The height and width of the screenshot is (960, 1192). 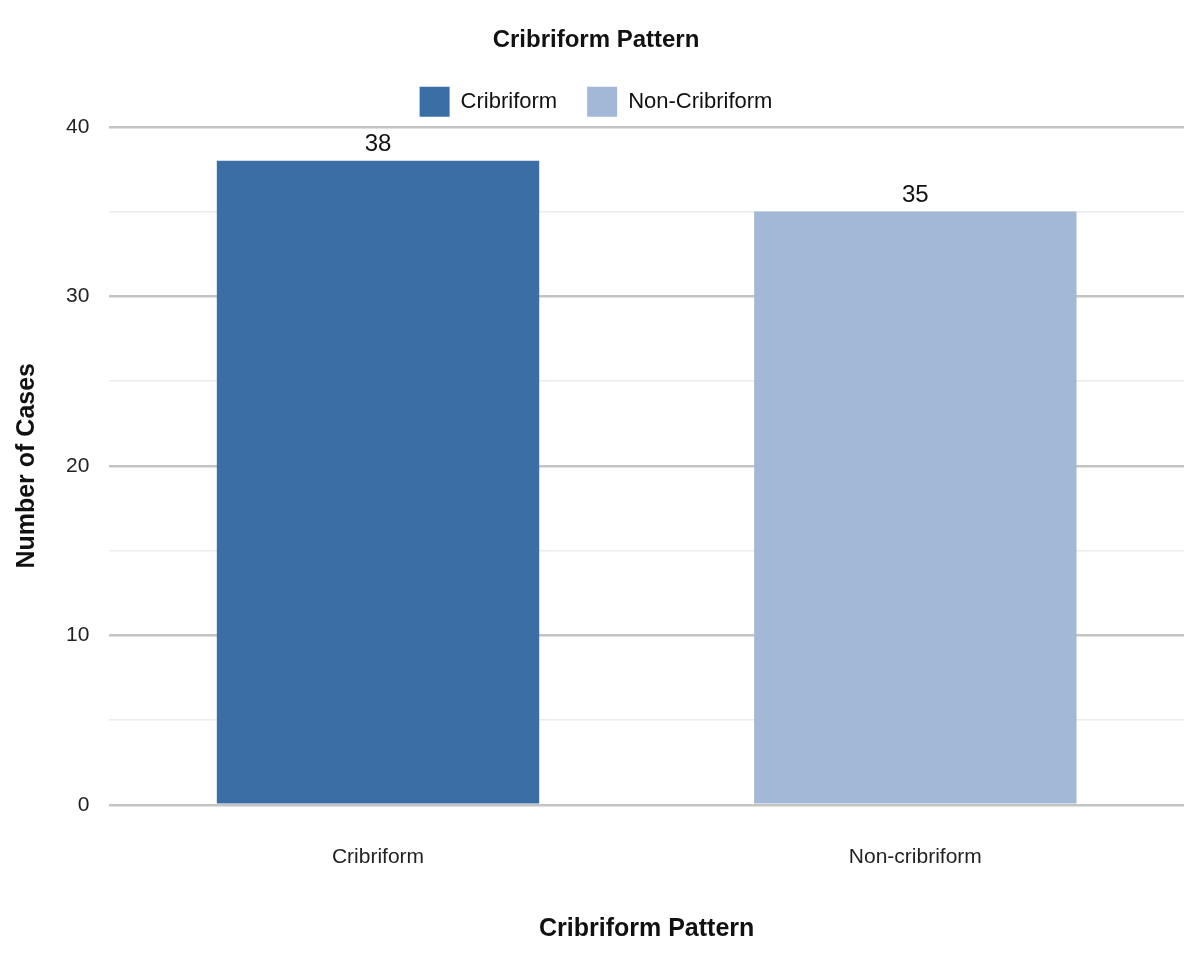 What do you see at coordinates (78, 295) in the screenshot?
I see `y-tick-label: 30` at bounding box center [78, 295].